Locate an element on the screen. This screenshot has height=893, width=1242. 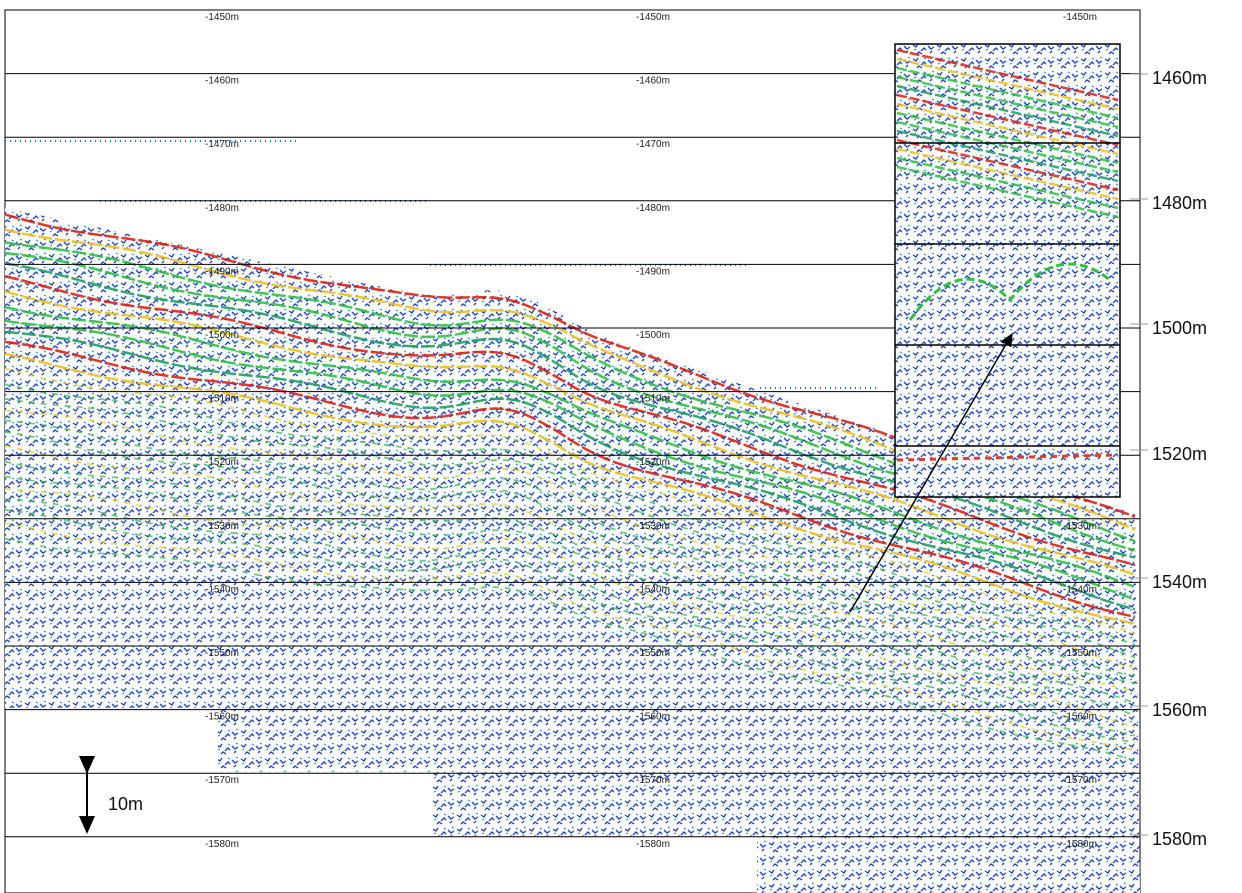
inset is located at coordinates (1007, 270).